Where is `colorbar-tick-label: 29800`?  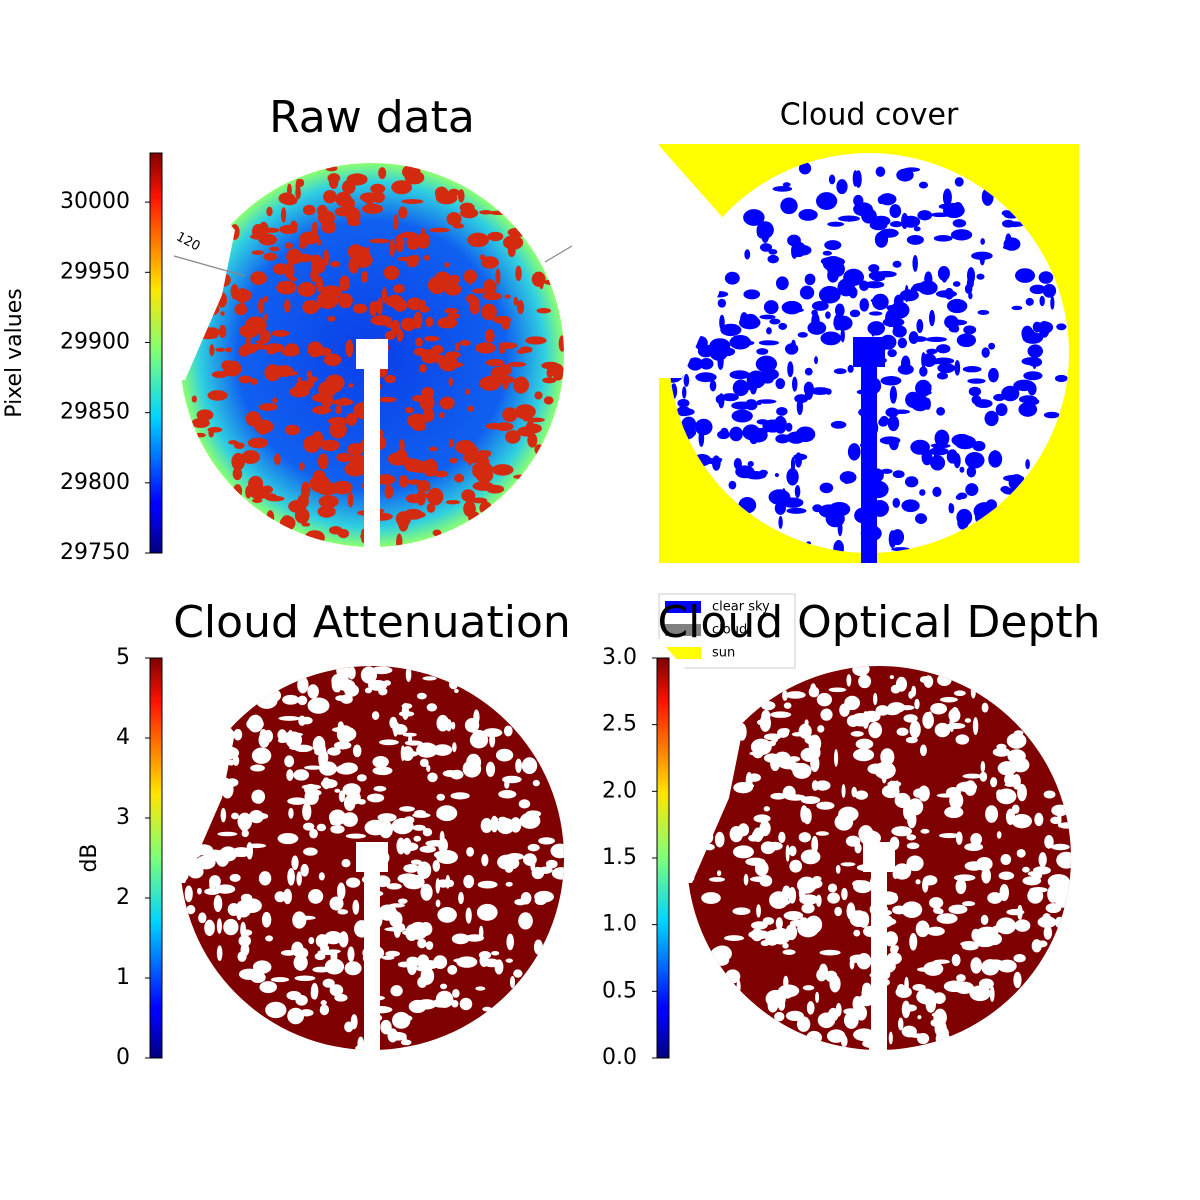 colorbar-tick-label: 29800 is located at coordinates (95, 482).